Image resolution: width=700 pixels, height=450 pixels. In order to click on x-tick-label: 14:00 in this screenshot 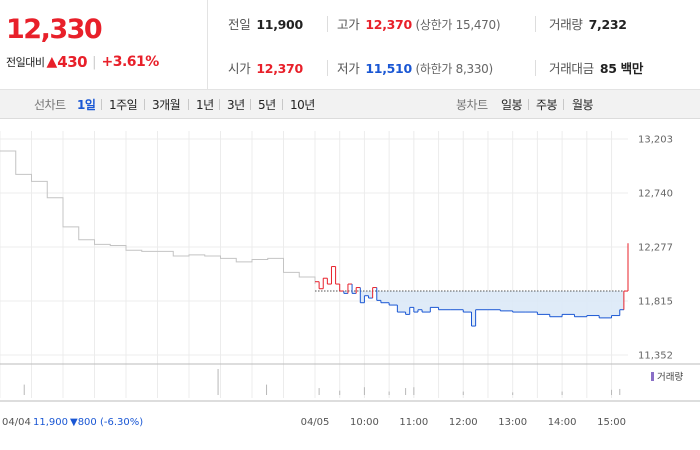, I will do `click(562, 422)`.